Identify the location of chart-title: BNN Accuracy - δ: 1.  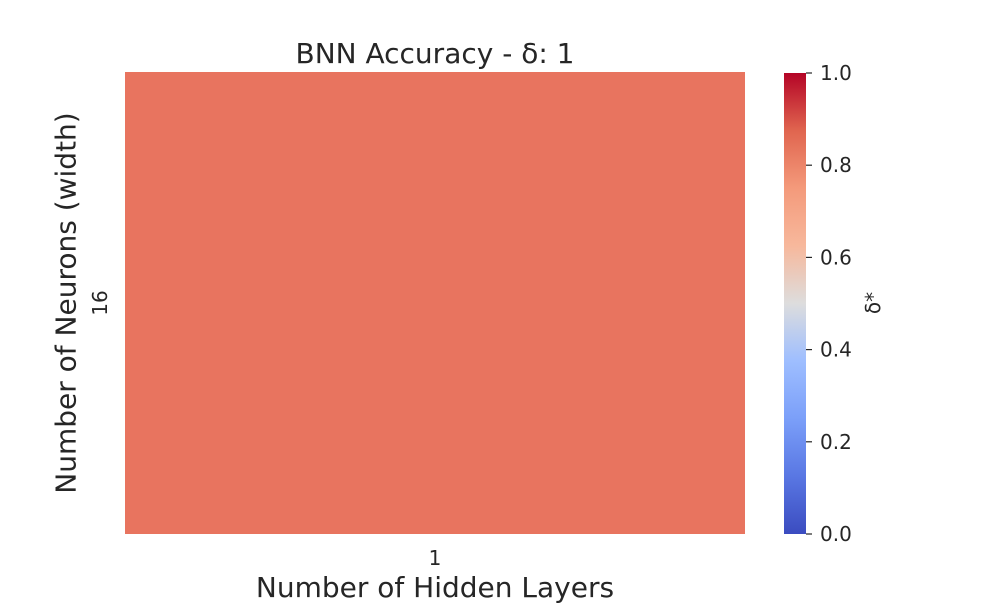
(435, 53).